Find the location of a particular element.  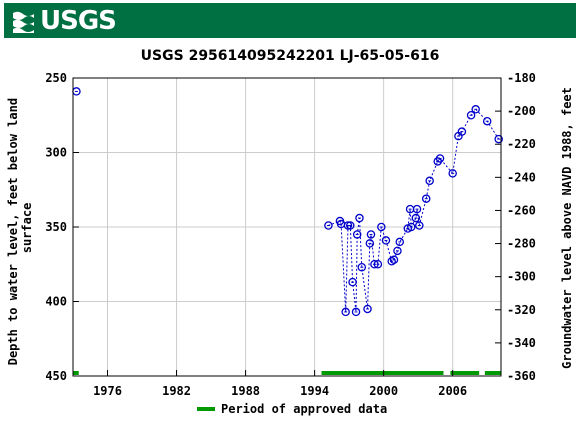

y-axis-label-line-2: surface is located at coordinates (27, 228).